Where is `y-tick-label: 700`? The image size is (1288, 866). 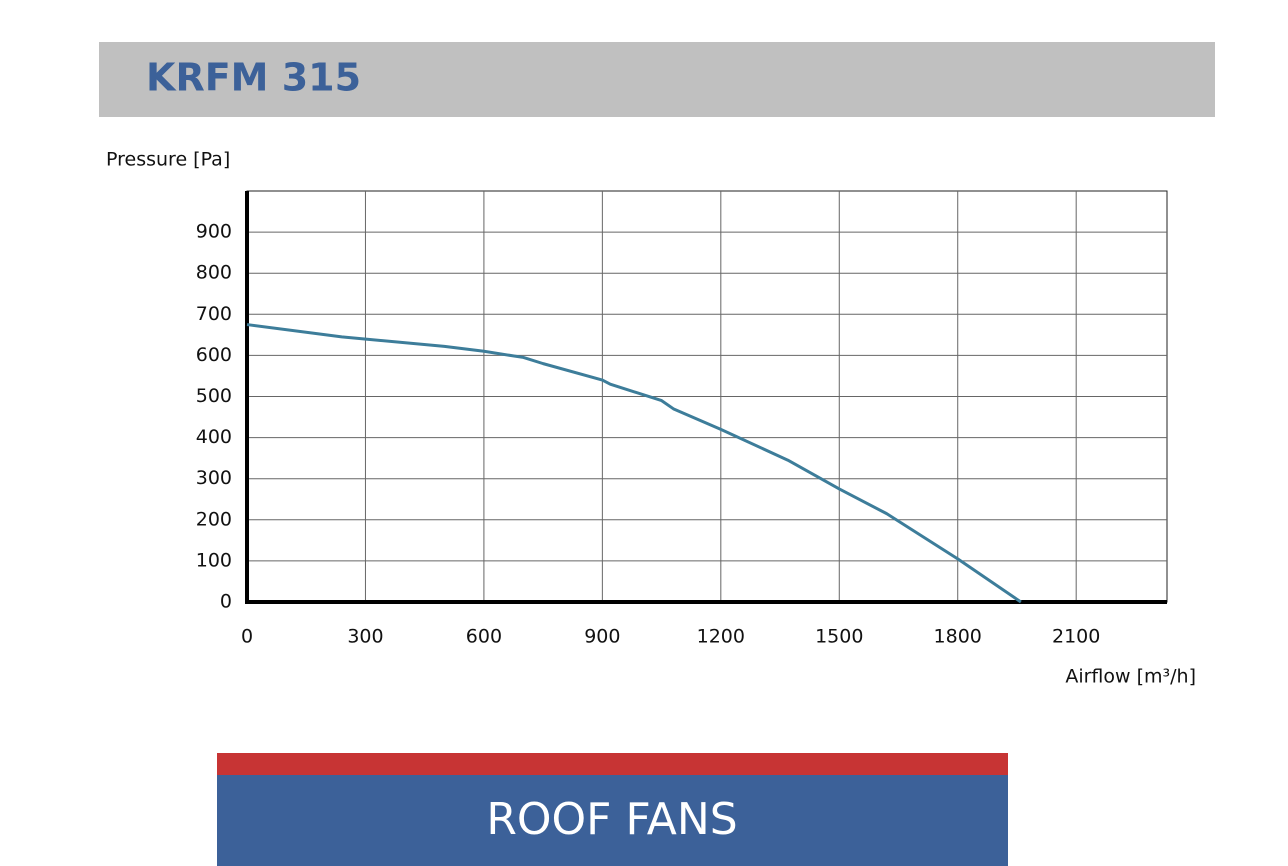 y-tick-label: 700 is located at coordinates (214, 314).